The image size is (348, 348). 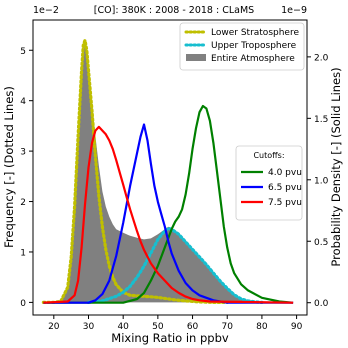 What do you see at coordinates (285, 203) in the screenshot?
I see `legend-label-7-5-pvu: 7.5 pvu` at bounding box center [285, 203].